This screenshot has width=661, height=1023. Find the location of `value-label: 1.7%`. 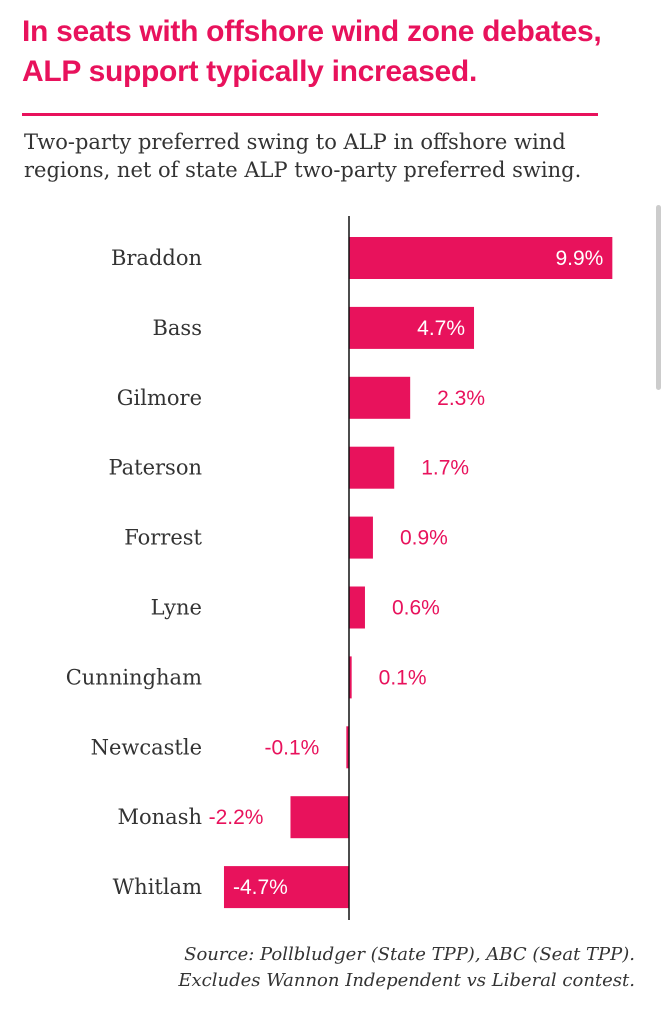

value-label: 1.7% is located at coordinates (445, 468).